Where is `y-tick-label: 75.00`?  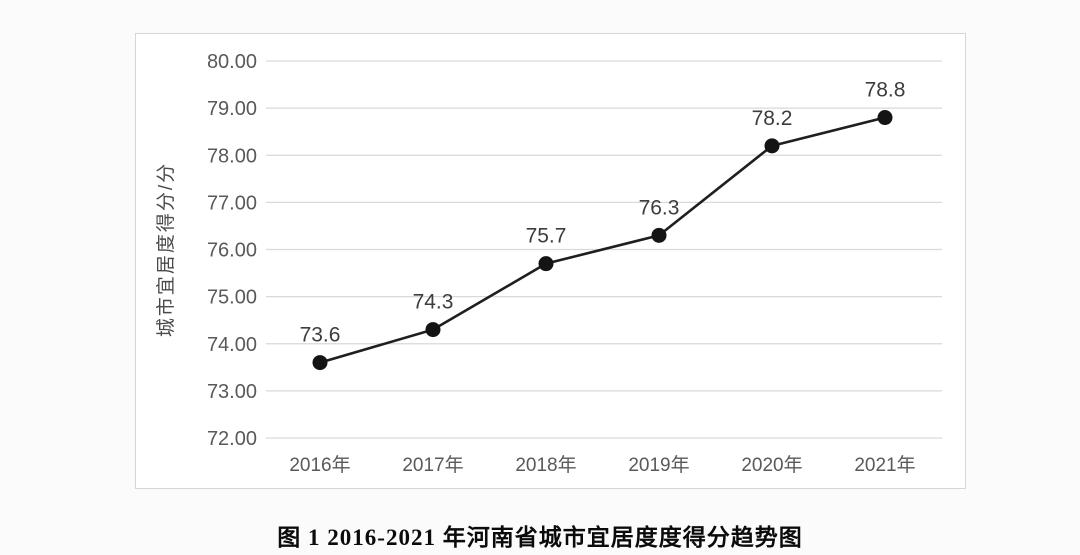 y-tick-label: 75.00 is located at coordinates (232, 298).